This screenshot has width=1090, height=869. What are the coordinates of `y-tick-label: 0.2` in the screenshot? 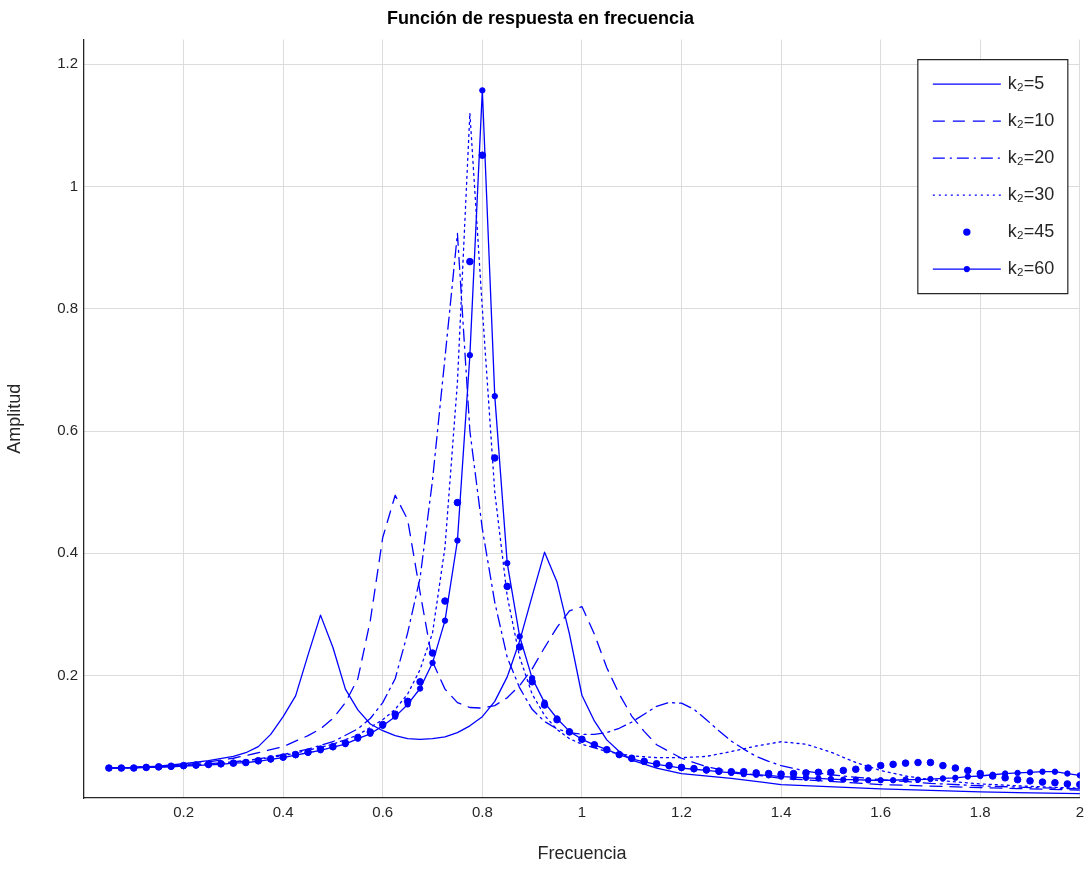 It's located at (67, 674).